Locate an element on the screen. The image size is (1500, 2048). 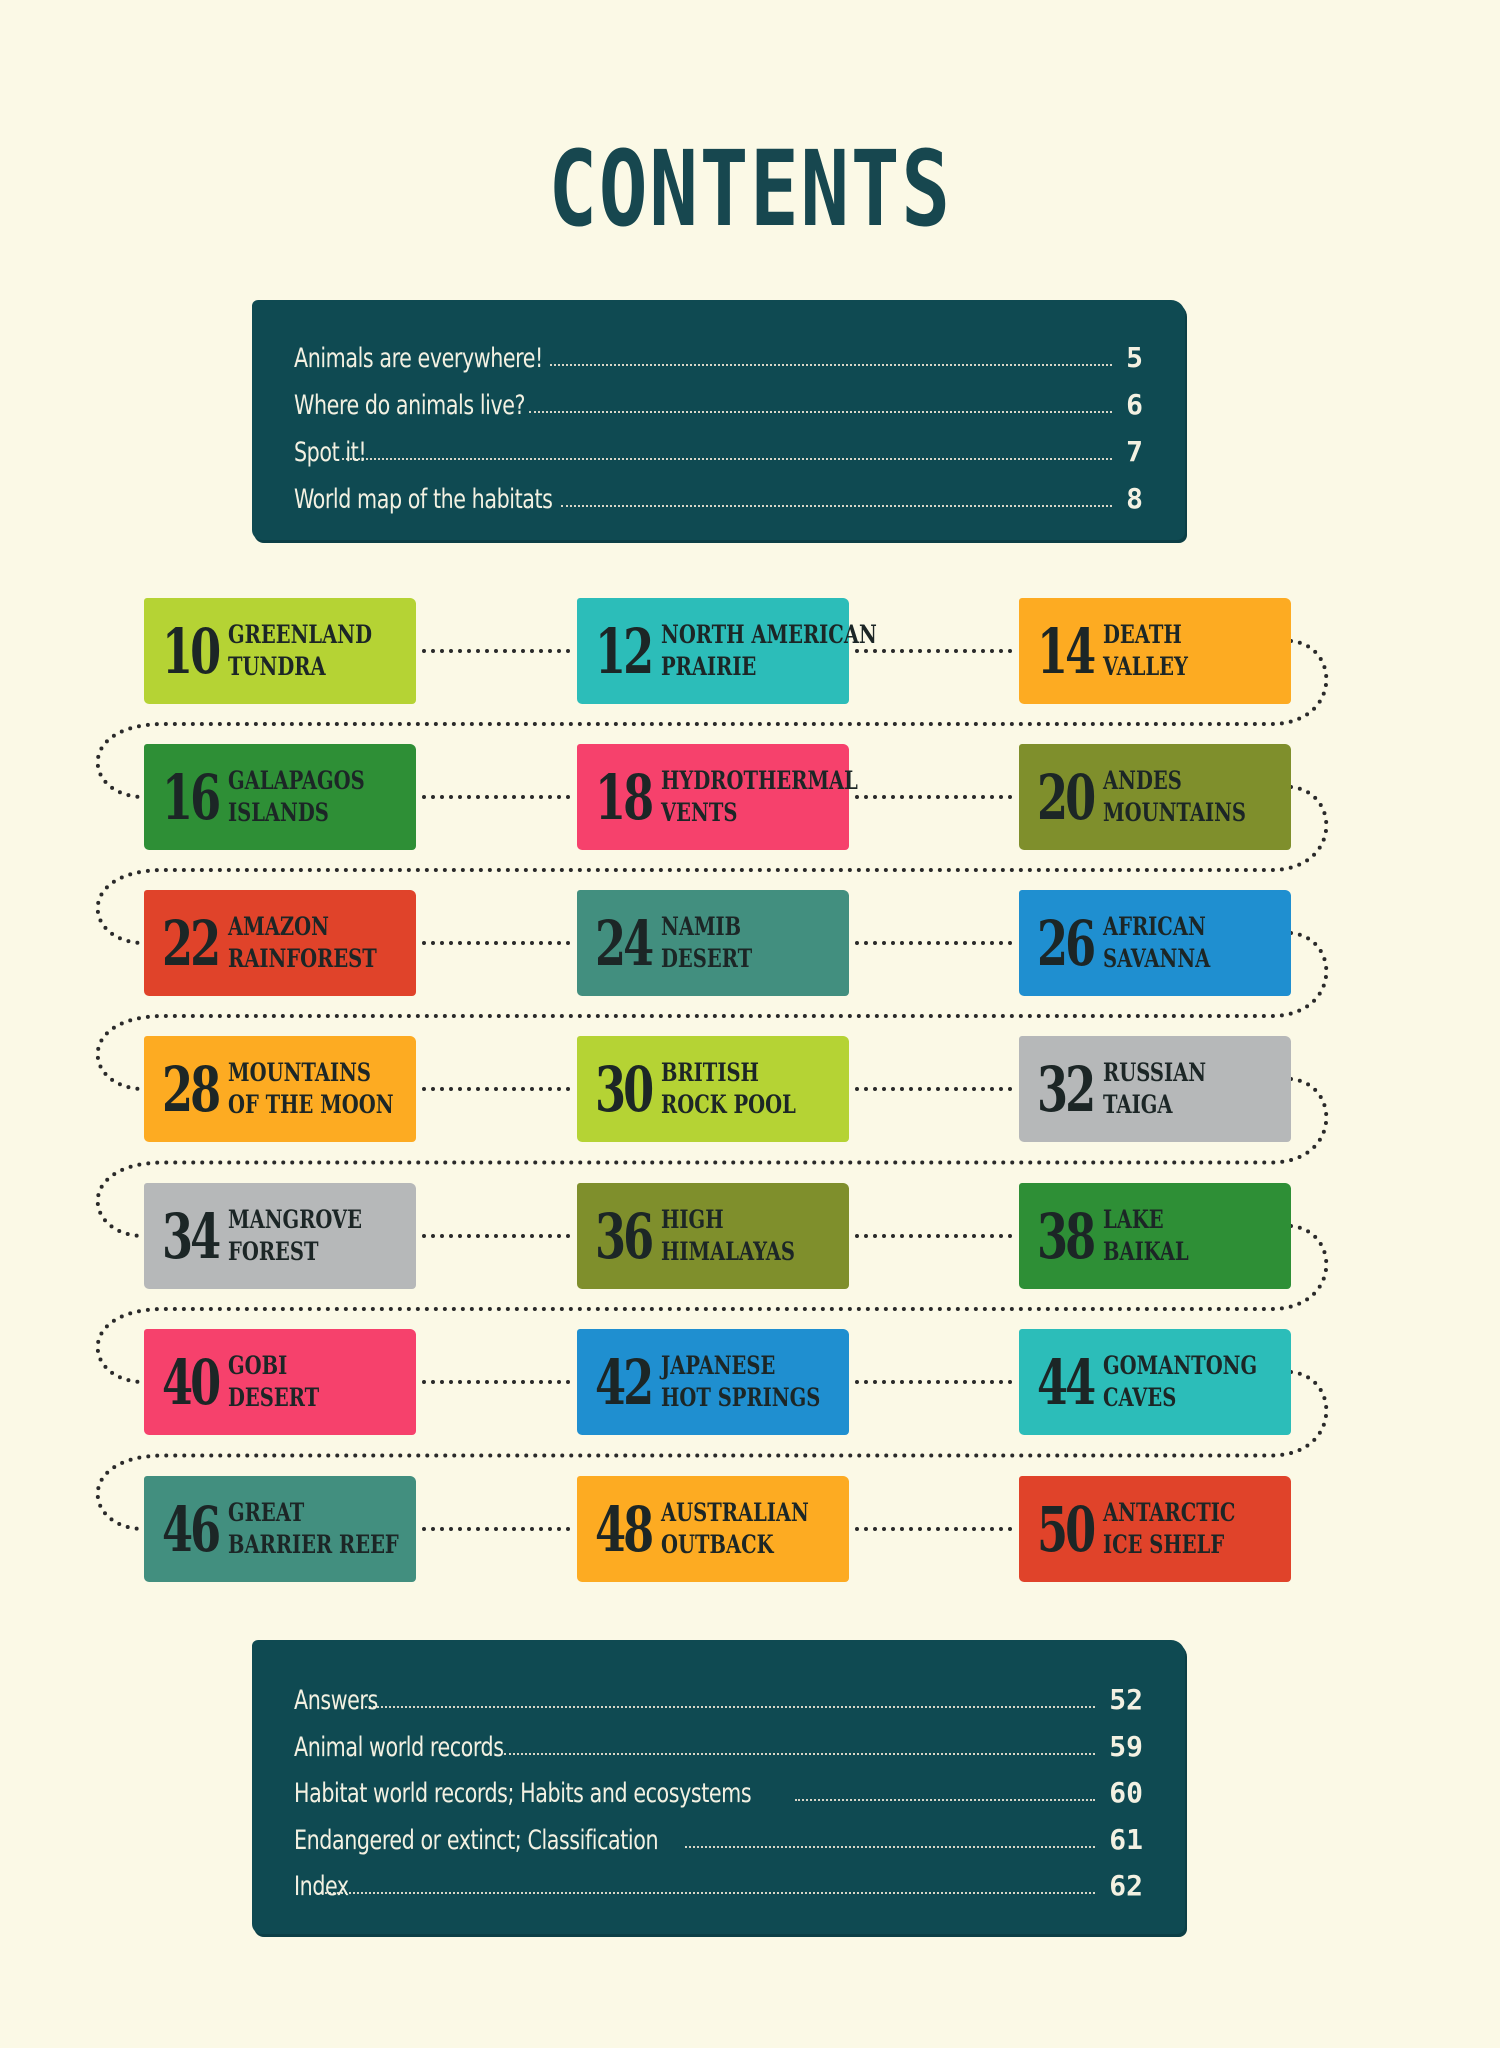
chapter-title: AFRICAN SAVANNA is located at coordinates (1157, 942).